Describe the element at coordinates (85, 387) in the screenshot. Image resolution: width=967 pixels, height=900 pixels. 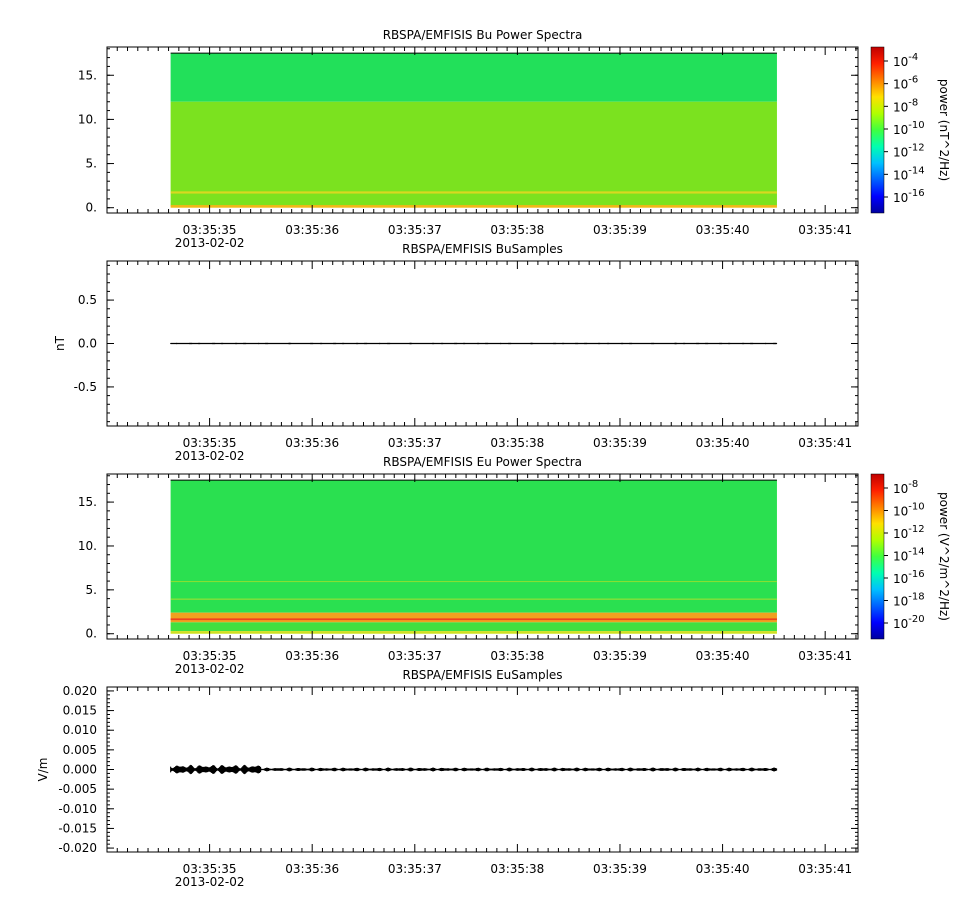
I see `y-tick-label: -0.5` at that location.